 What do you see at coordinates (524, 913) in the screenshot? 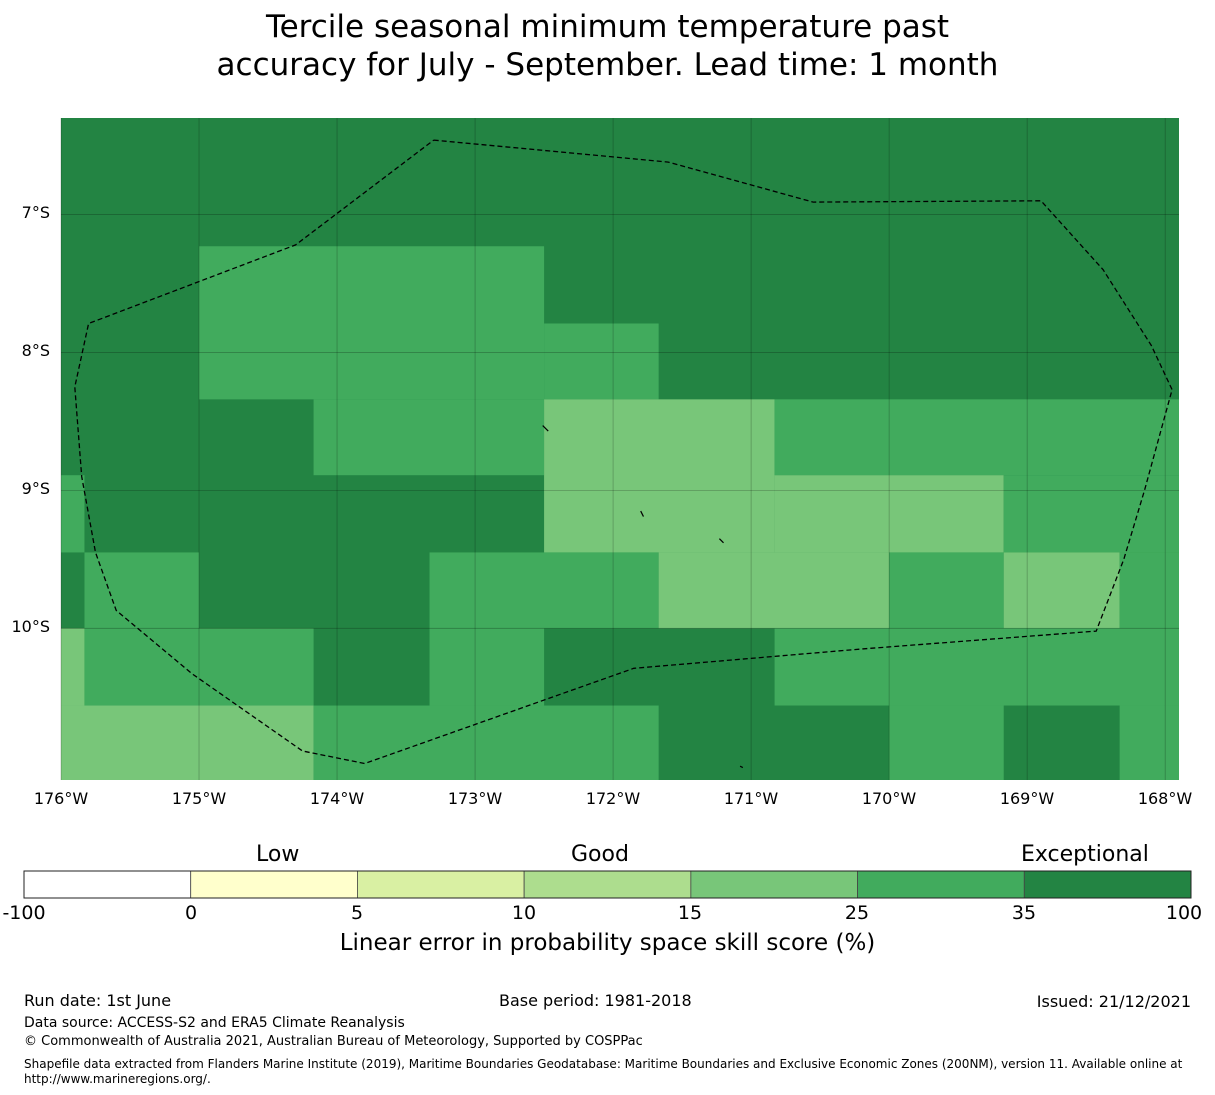
I see `colorbar-tick: 10` at bounding box center [524, 913].